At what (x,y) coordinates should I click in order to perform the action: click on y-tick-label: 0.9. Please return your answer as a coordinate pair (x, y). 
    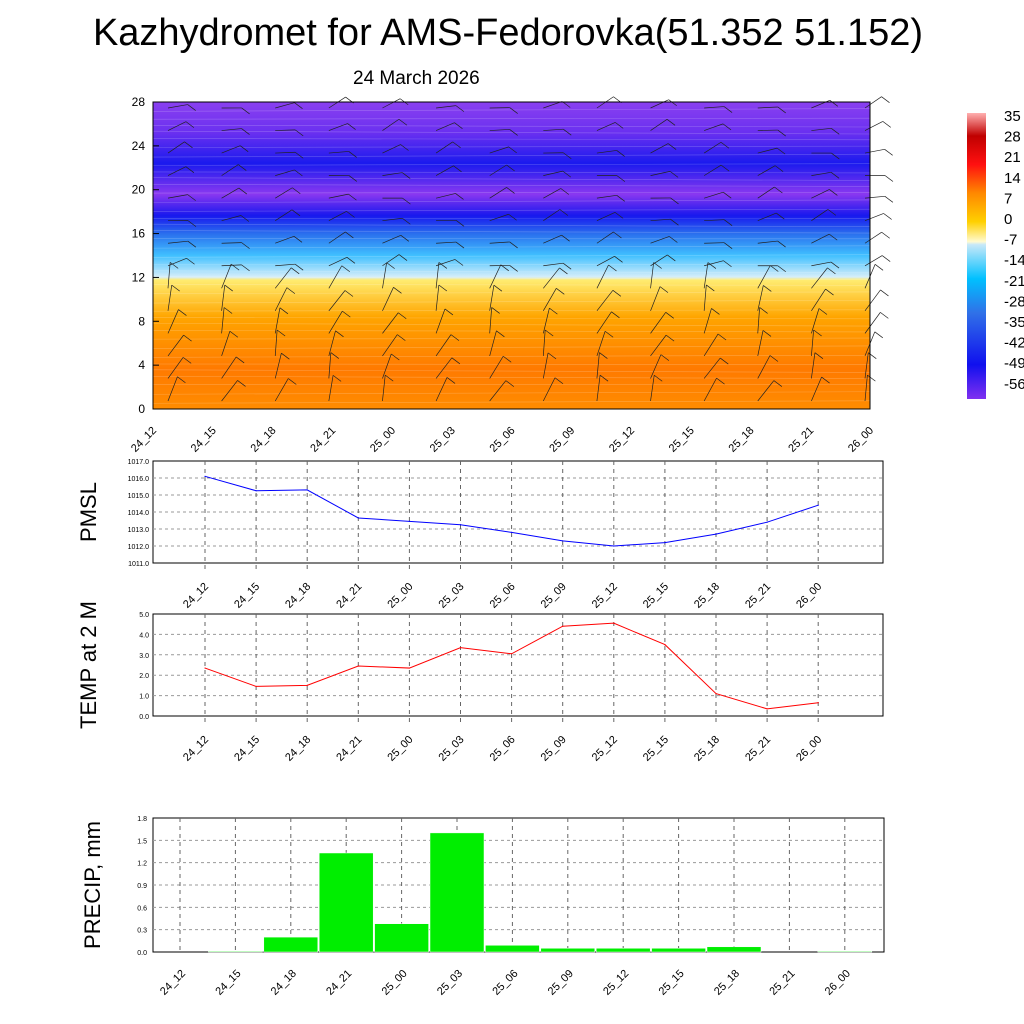
    Looking at the image, I should click on (142, 886).